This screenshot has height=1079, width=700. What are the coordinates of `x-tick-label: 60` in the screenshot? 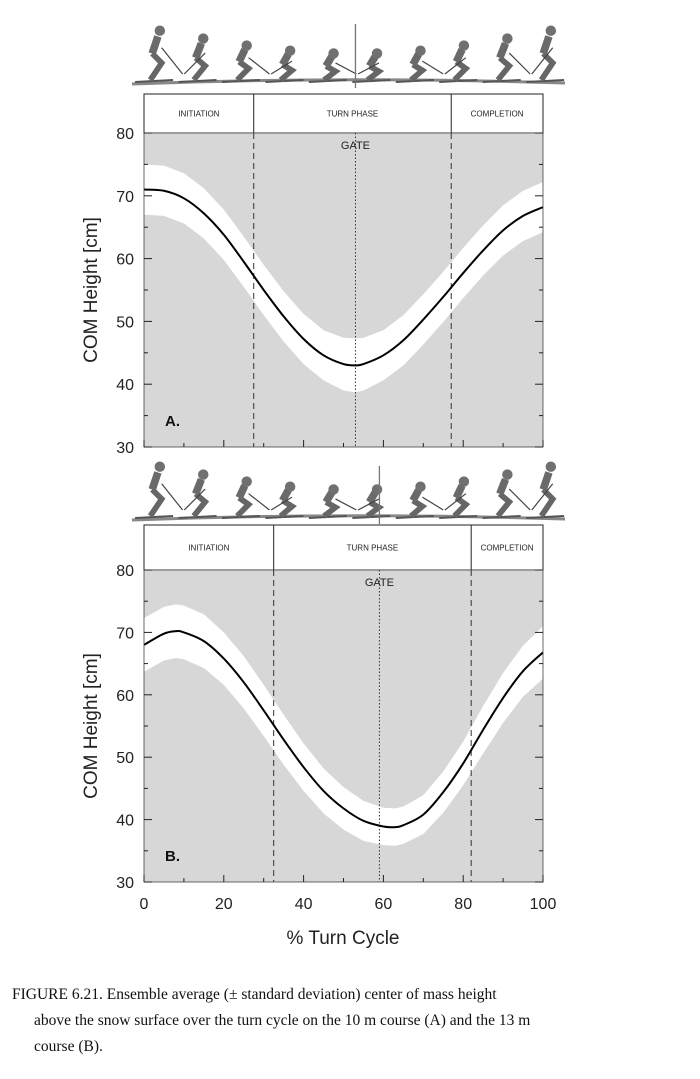 It's located at (384, 904).